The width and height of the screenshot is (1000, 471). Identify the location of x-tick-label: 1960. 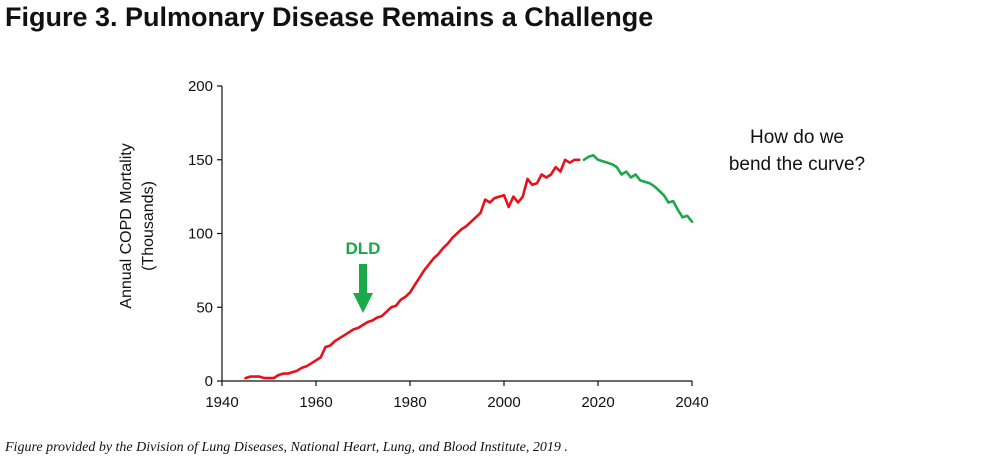
(315, 402).